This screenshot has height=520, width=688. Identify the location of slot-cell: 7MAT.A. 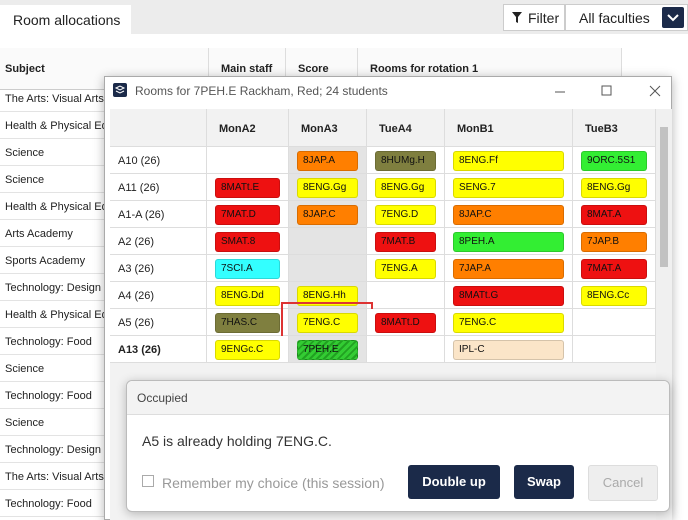
(614, 268).